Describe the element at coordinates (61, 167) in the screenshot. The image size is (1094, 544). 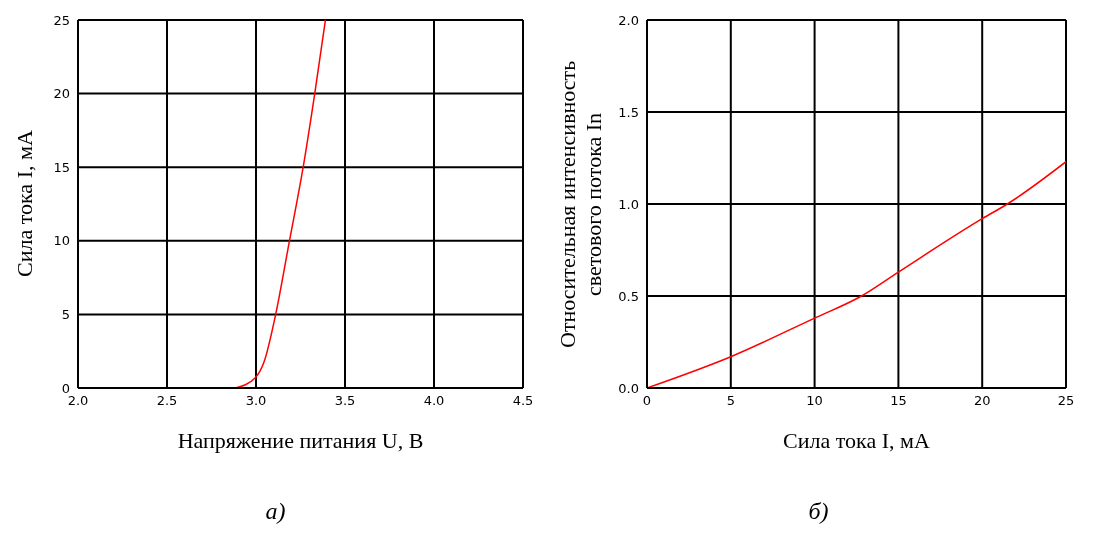
I see `y-tick-label: 15` at that location.